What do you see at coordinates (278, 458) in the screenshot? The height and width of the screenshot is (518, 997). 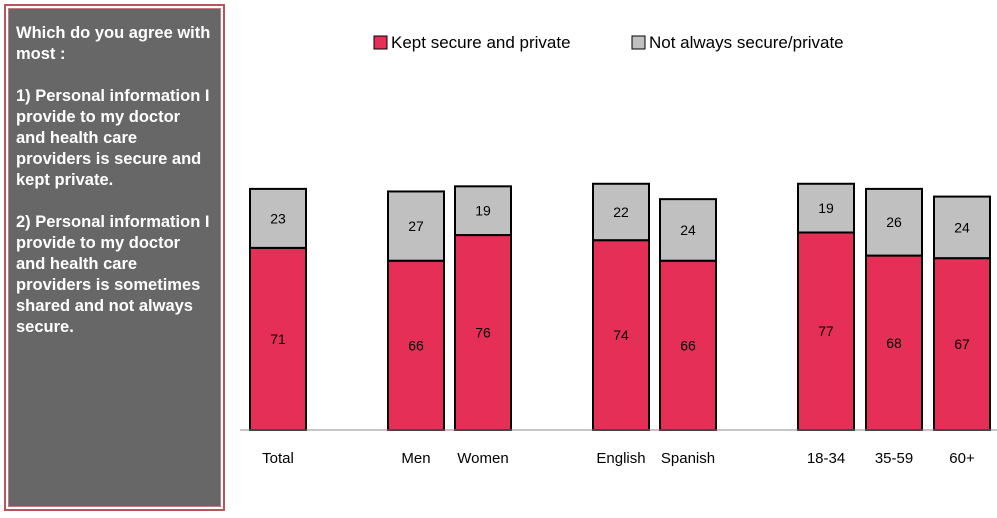 I see `category-label: Total` at bounding box center [278, 458].